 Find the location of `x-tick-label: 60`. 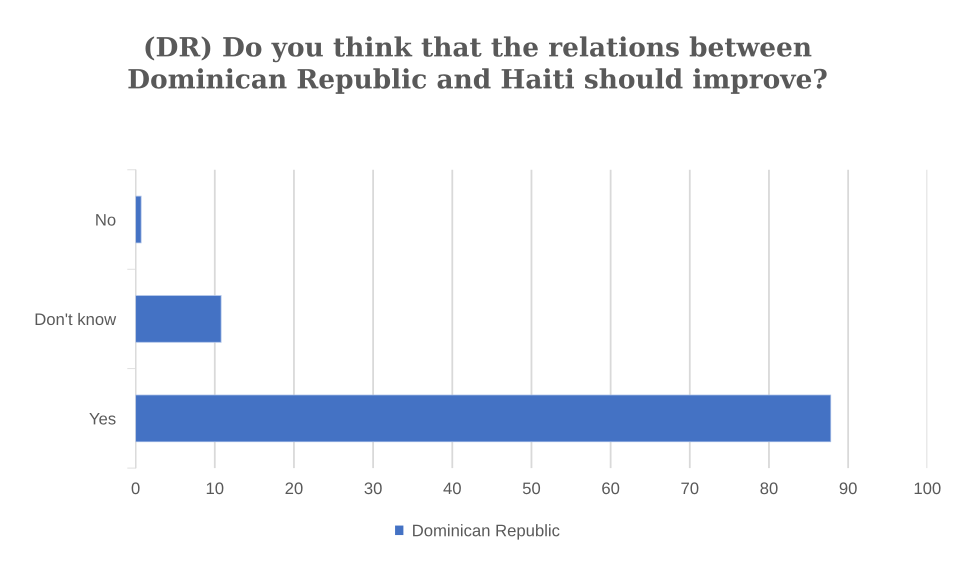

x-tick-label: 60 is located at coordinates (611, 488).